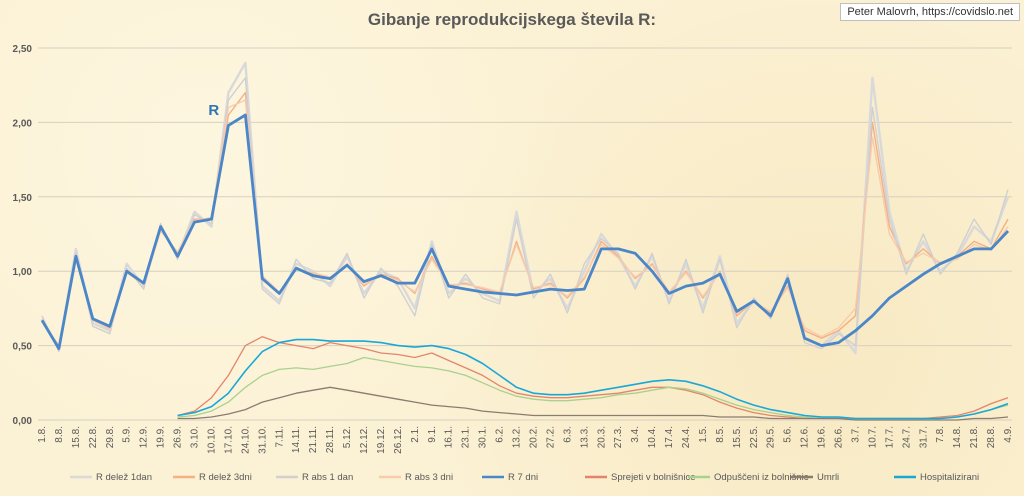 This screenshot has width=1024, height=496. I want to click on x-tick-label: 10.7., so click(872, 437).